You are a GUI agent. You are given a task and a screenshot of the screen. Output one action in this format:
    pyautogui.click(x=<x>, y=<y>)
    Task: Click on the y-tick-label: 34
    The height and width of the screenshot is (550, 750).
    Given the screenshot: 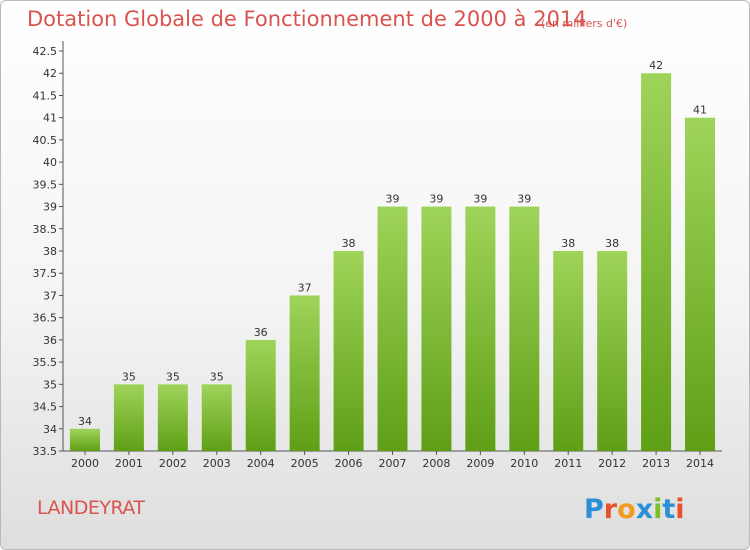 What is the action you would take?
    pyautogui.click(x=50, y=429)
    